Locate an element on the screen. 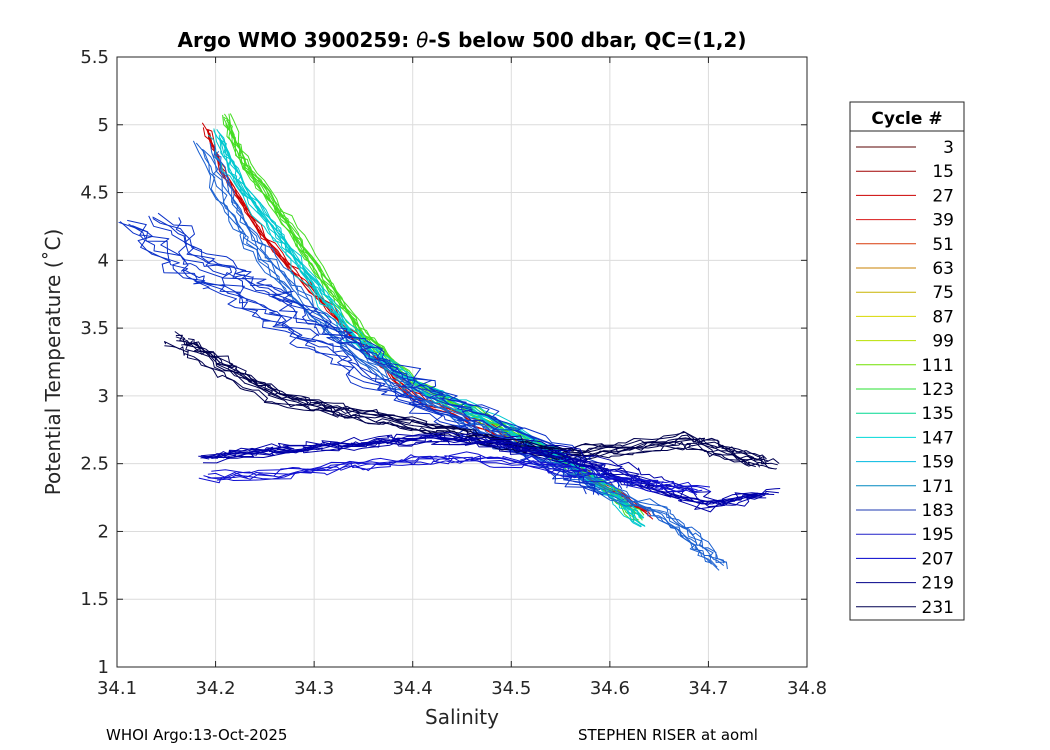 The width and height of the screenshot is (1050, 750). legend-label: 27 is located at coordinates (943, 196).